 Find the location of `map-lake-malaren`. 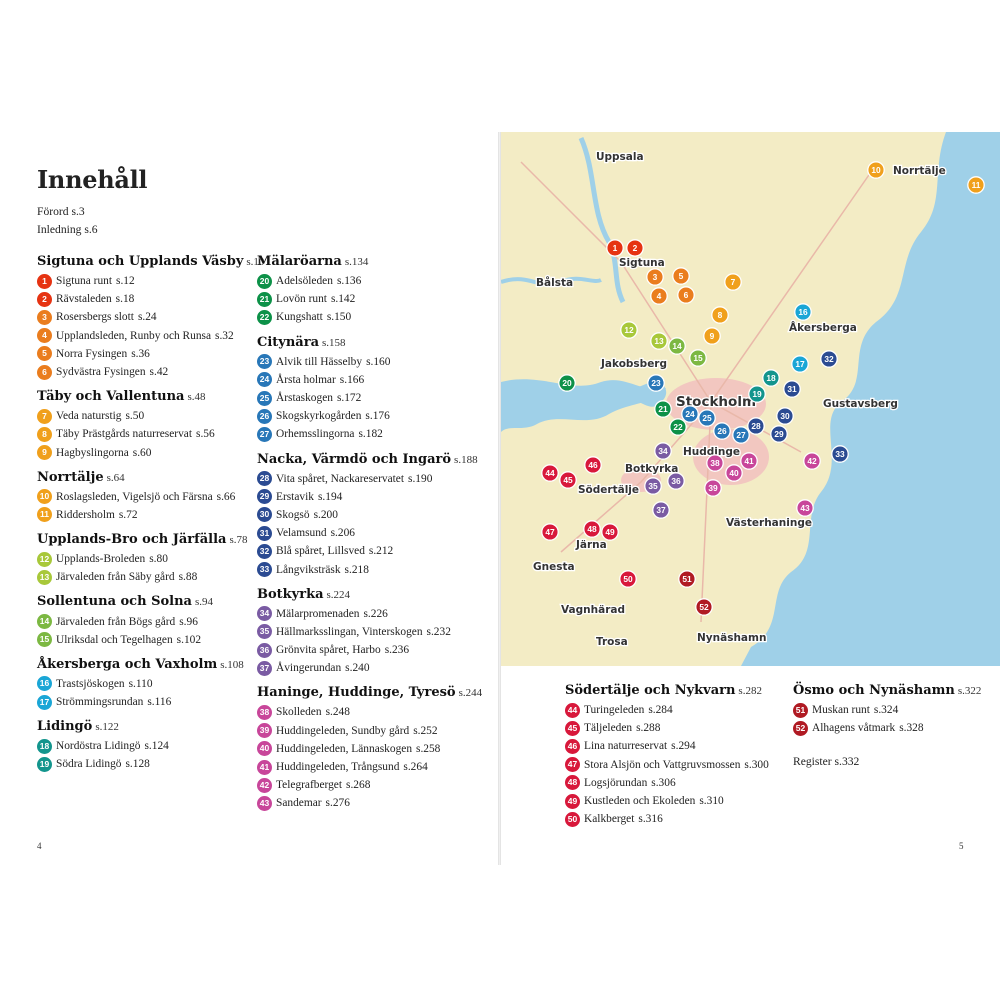

map-lake-malaren is located at coordinates (583, 405).